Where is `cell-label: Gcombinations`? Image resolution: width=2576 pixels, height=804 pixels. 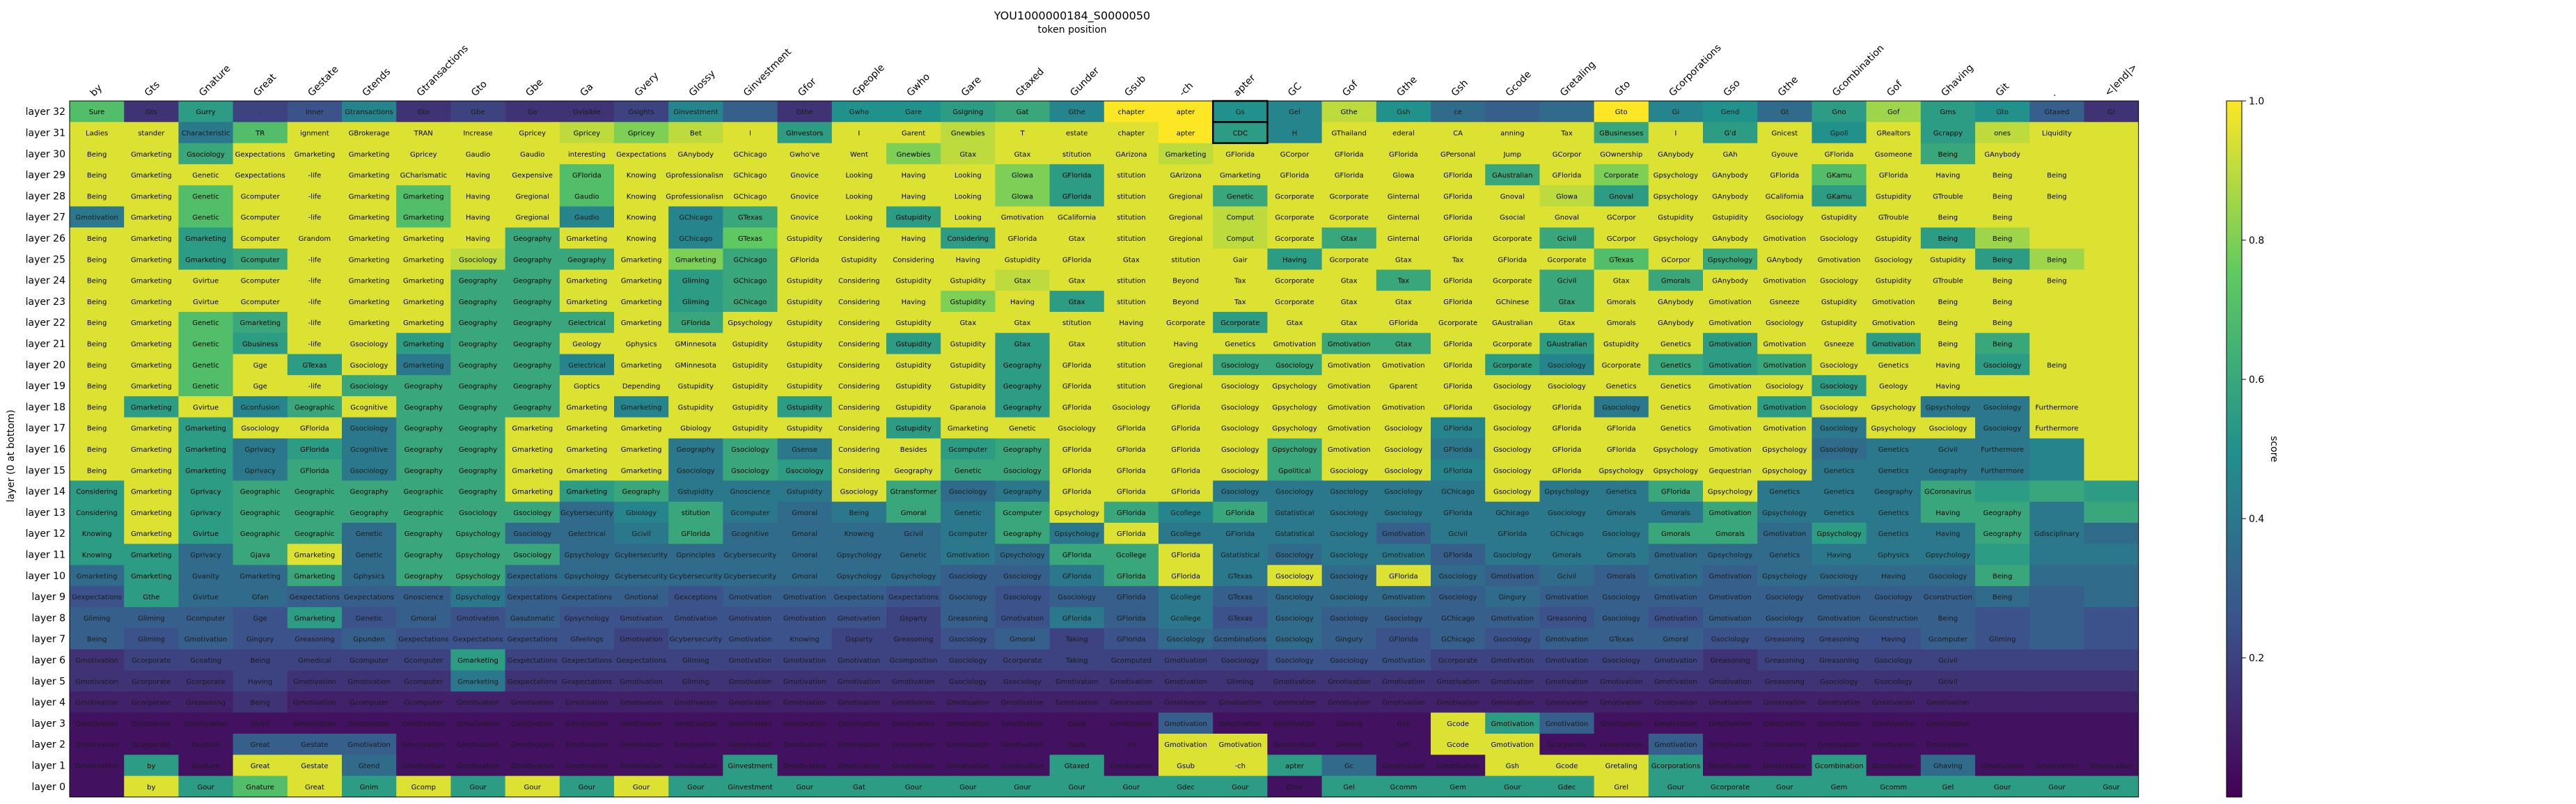
cell-label: Gcombinations is located at coordinates (1240, 640).